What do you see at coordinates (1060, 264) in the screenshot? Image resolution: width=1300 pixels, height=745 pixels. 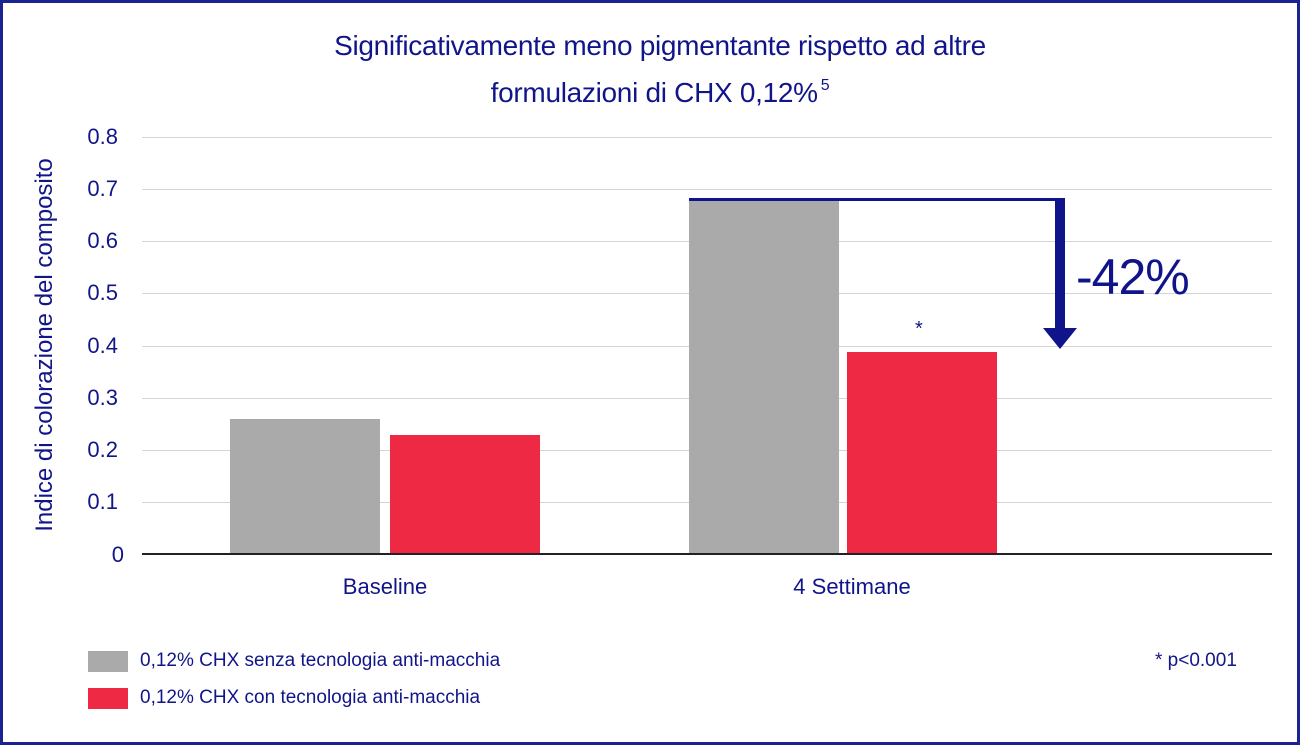 I see `reduction-arrow-shaft` at bounding box center [1060, 264].